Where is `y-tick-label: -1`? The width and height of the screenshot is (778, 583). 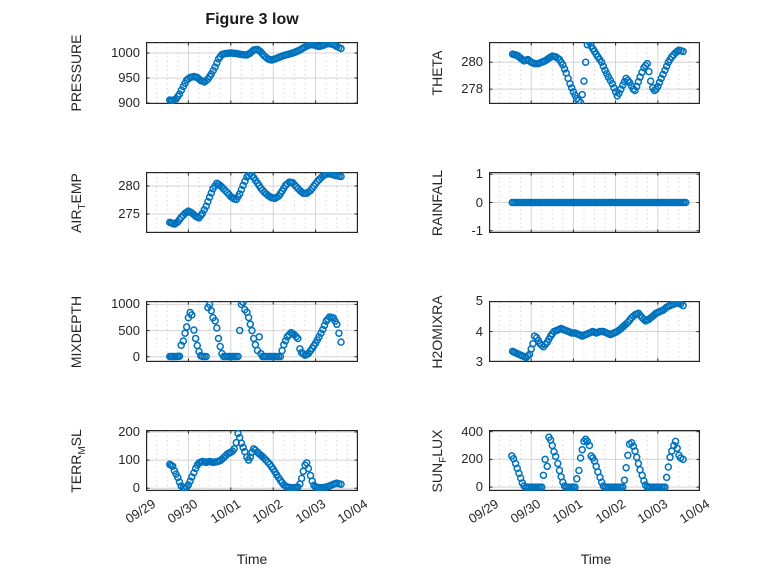 y-tick-label: -1 is located at coordinates (477, 230).